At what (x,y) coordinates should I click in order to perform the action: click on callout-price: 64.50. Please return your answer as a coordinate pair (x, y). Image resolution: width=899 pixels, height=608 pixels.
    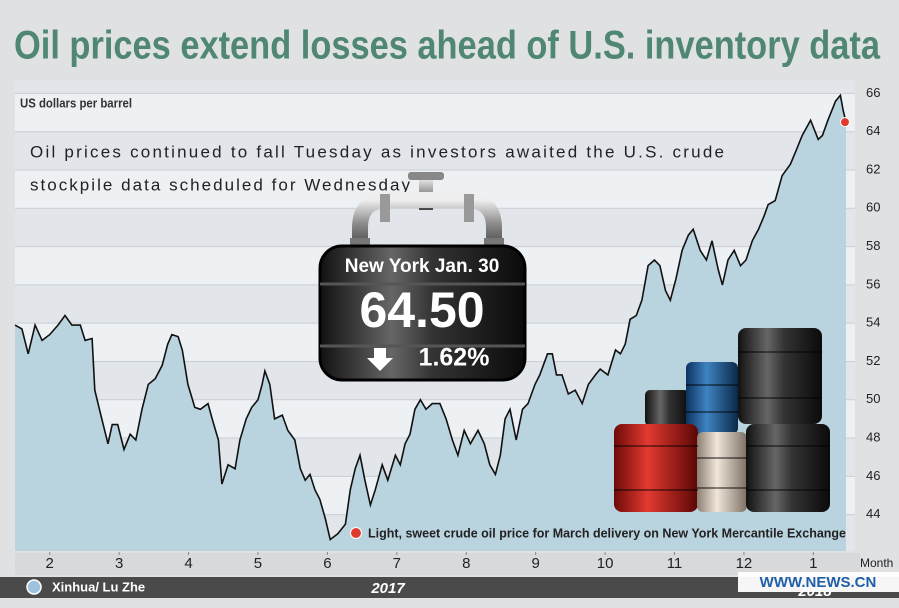
    Looking at the image, I should click on (421, 310).